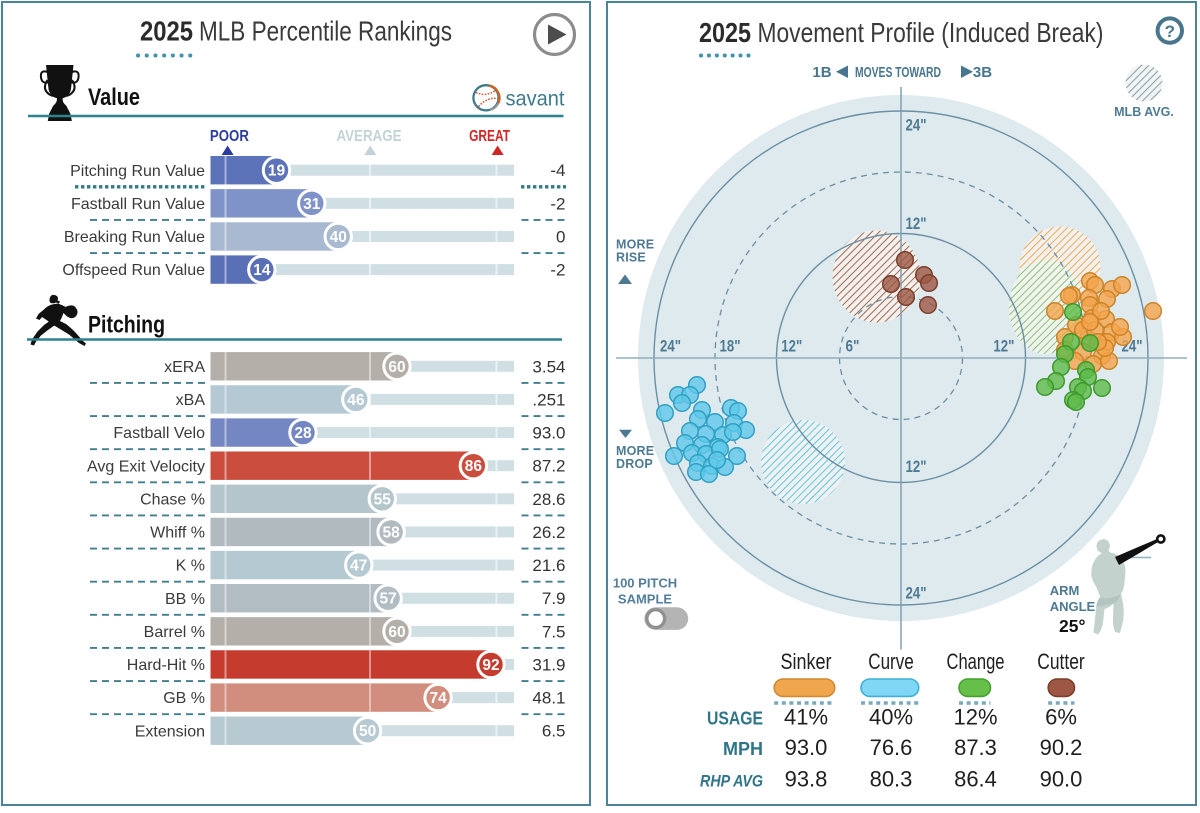 The height and width of the screenshot is (813, 1200). I want to click on svg-text: Chase %, so click(172, 499).